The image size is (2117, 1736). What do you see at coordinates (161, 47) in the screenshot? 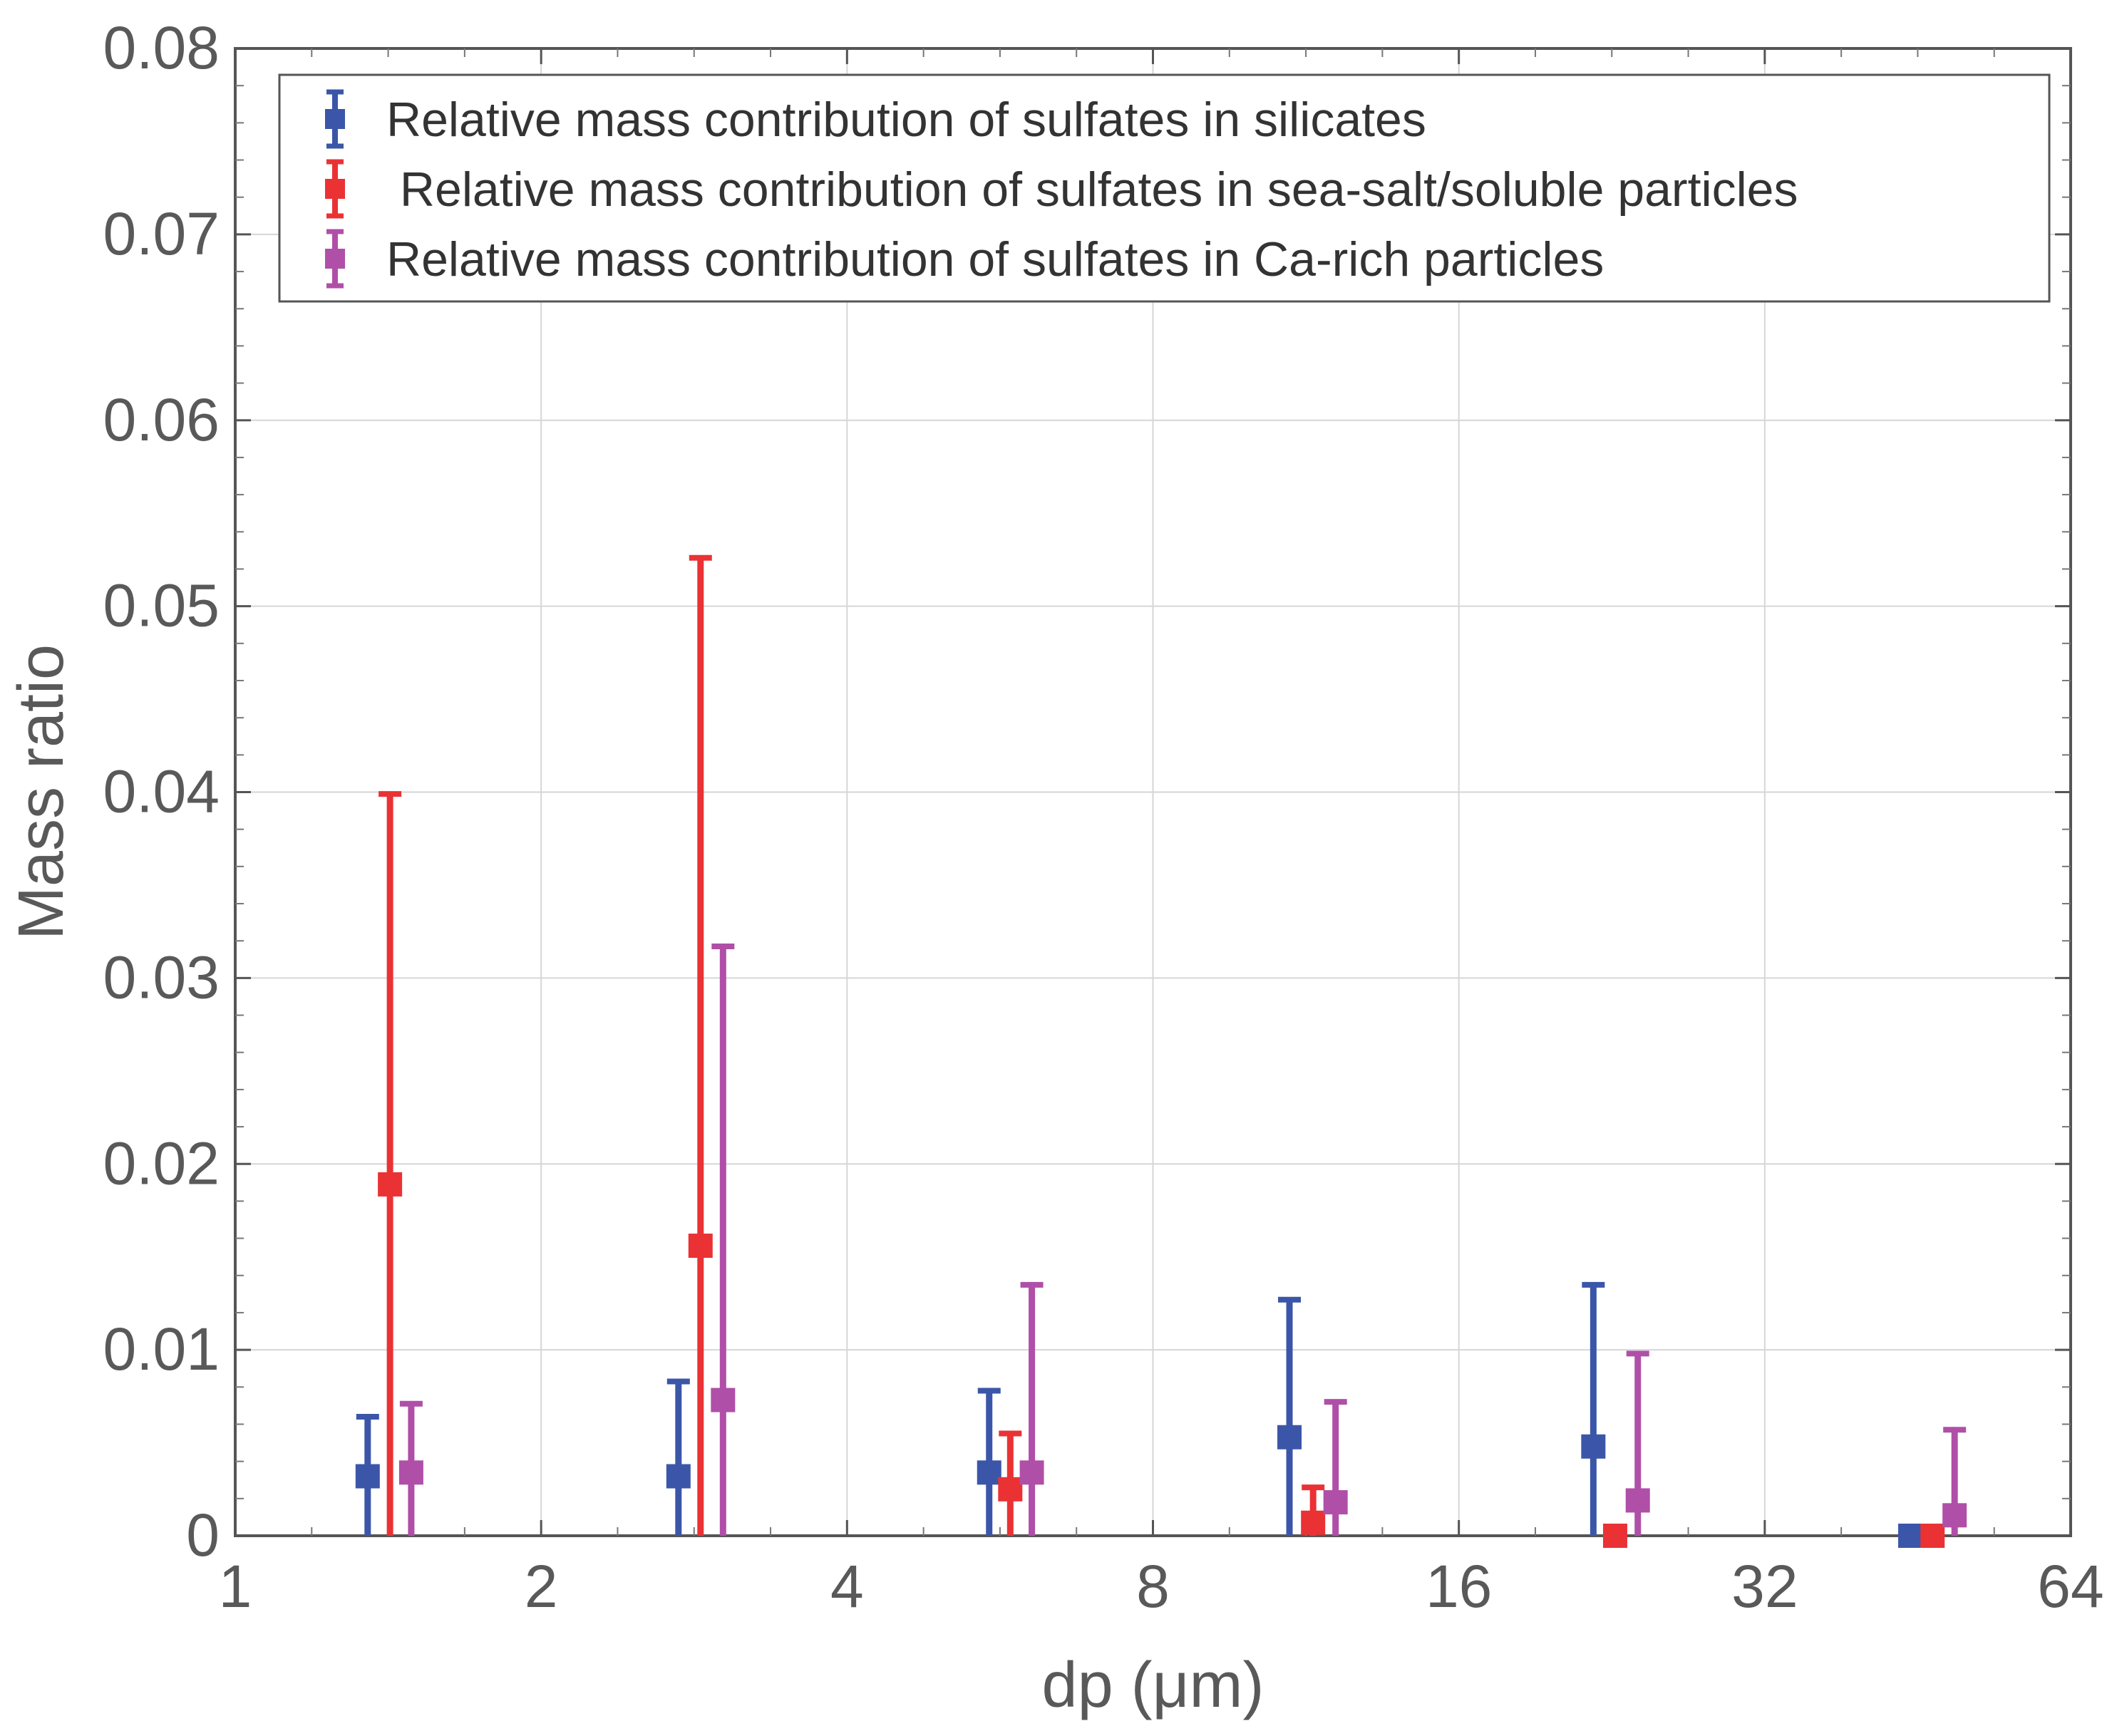
I see `y-tick-label: 0.08` at bounding box center [161, 47].